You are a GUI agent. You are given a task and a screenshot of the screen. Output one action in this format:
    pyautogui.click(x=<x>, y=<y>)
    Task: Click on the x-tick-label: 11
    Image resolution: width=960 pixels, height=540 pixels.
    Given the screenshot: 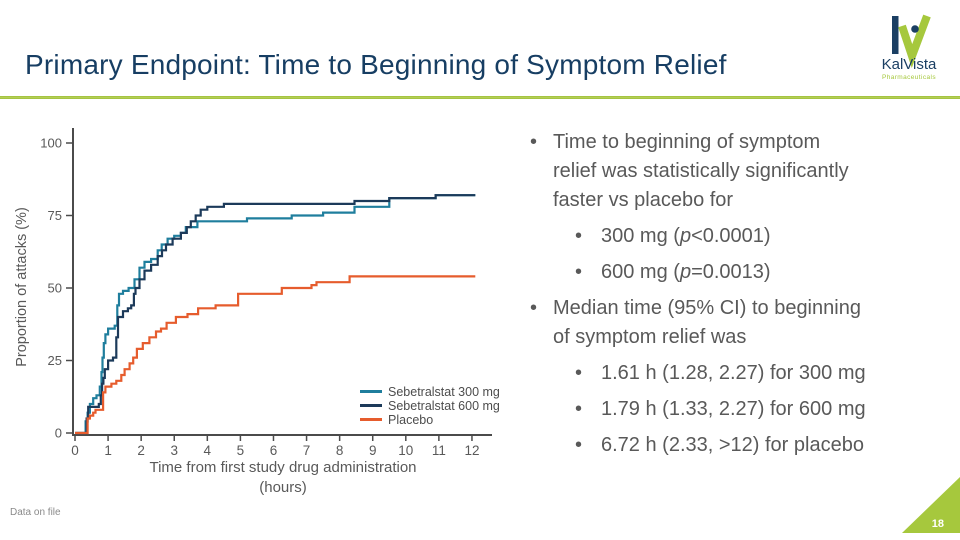 What is the action you would take?
    pyautogui.click(x=439, y=450)
    